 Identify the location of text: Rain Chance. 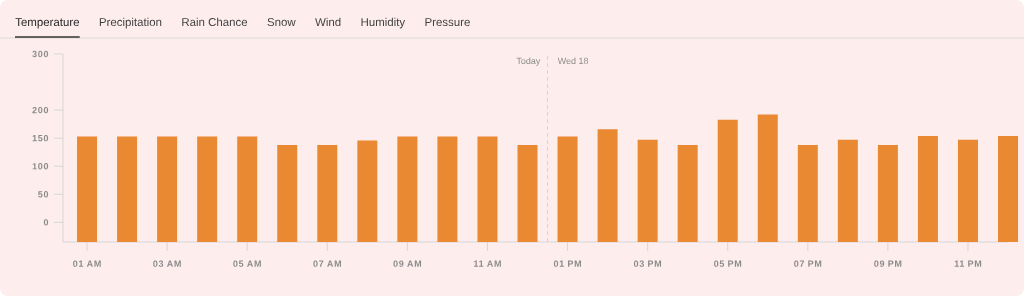
(215, 22).